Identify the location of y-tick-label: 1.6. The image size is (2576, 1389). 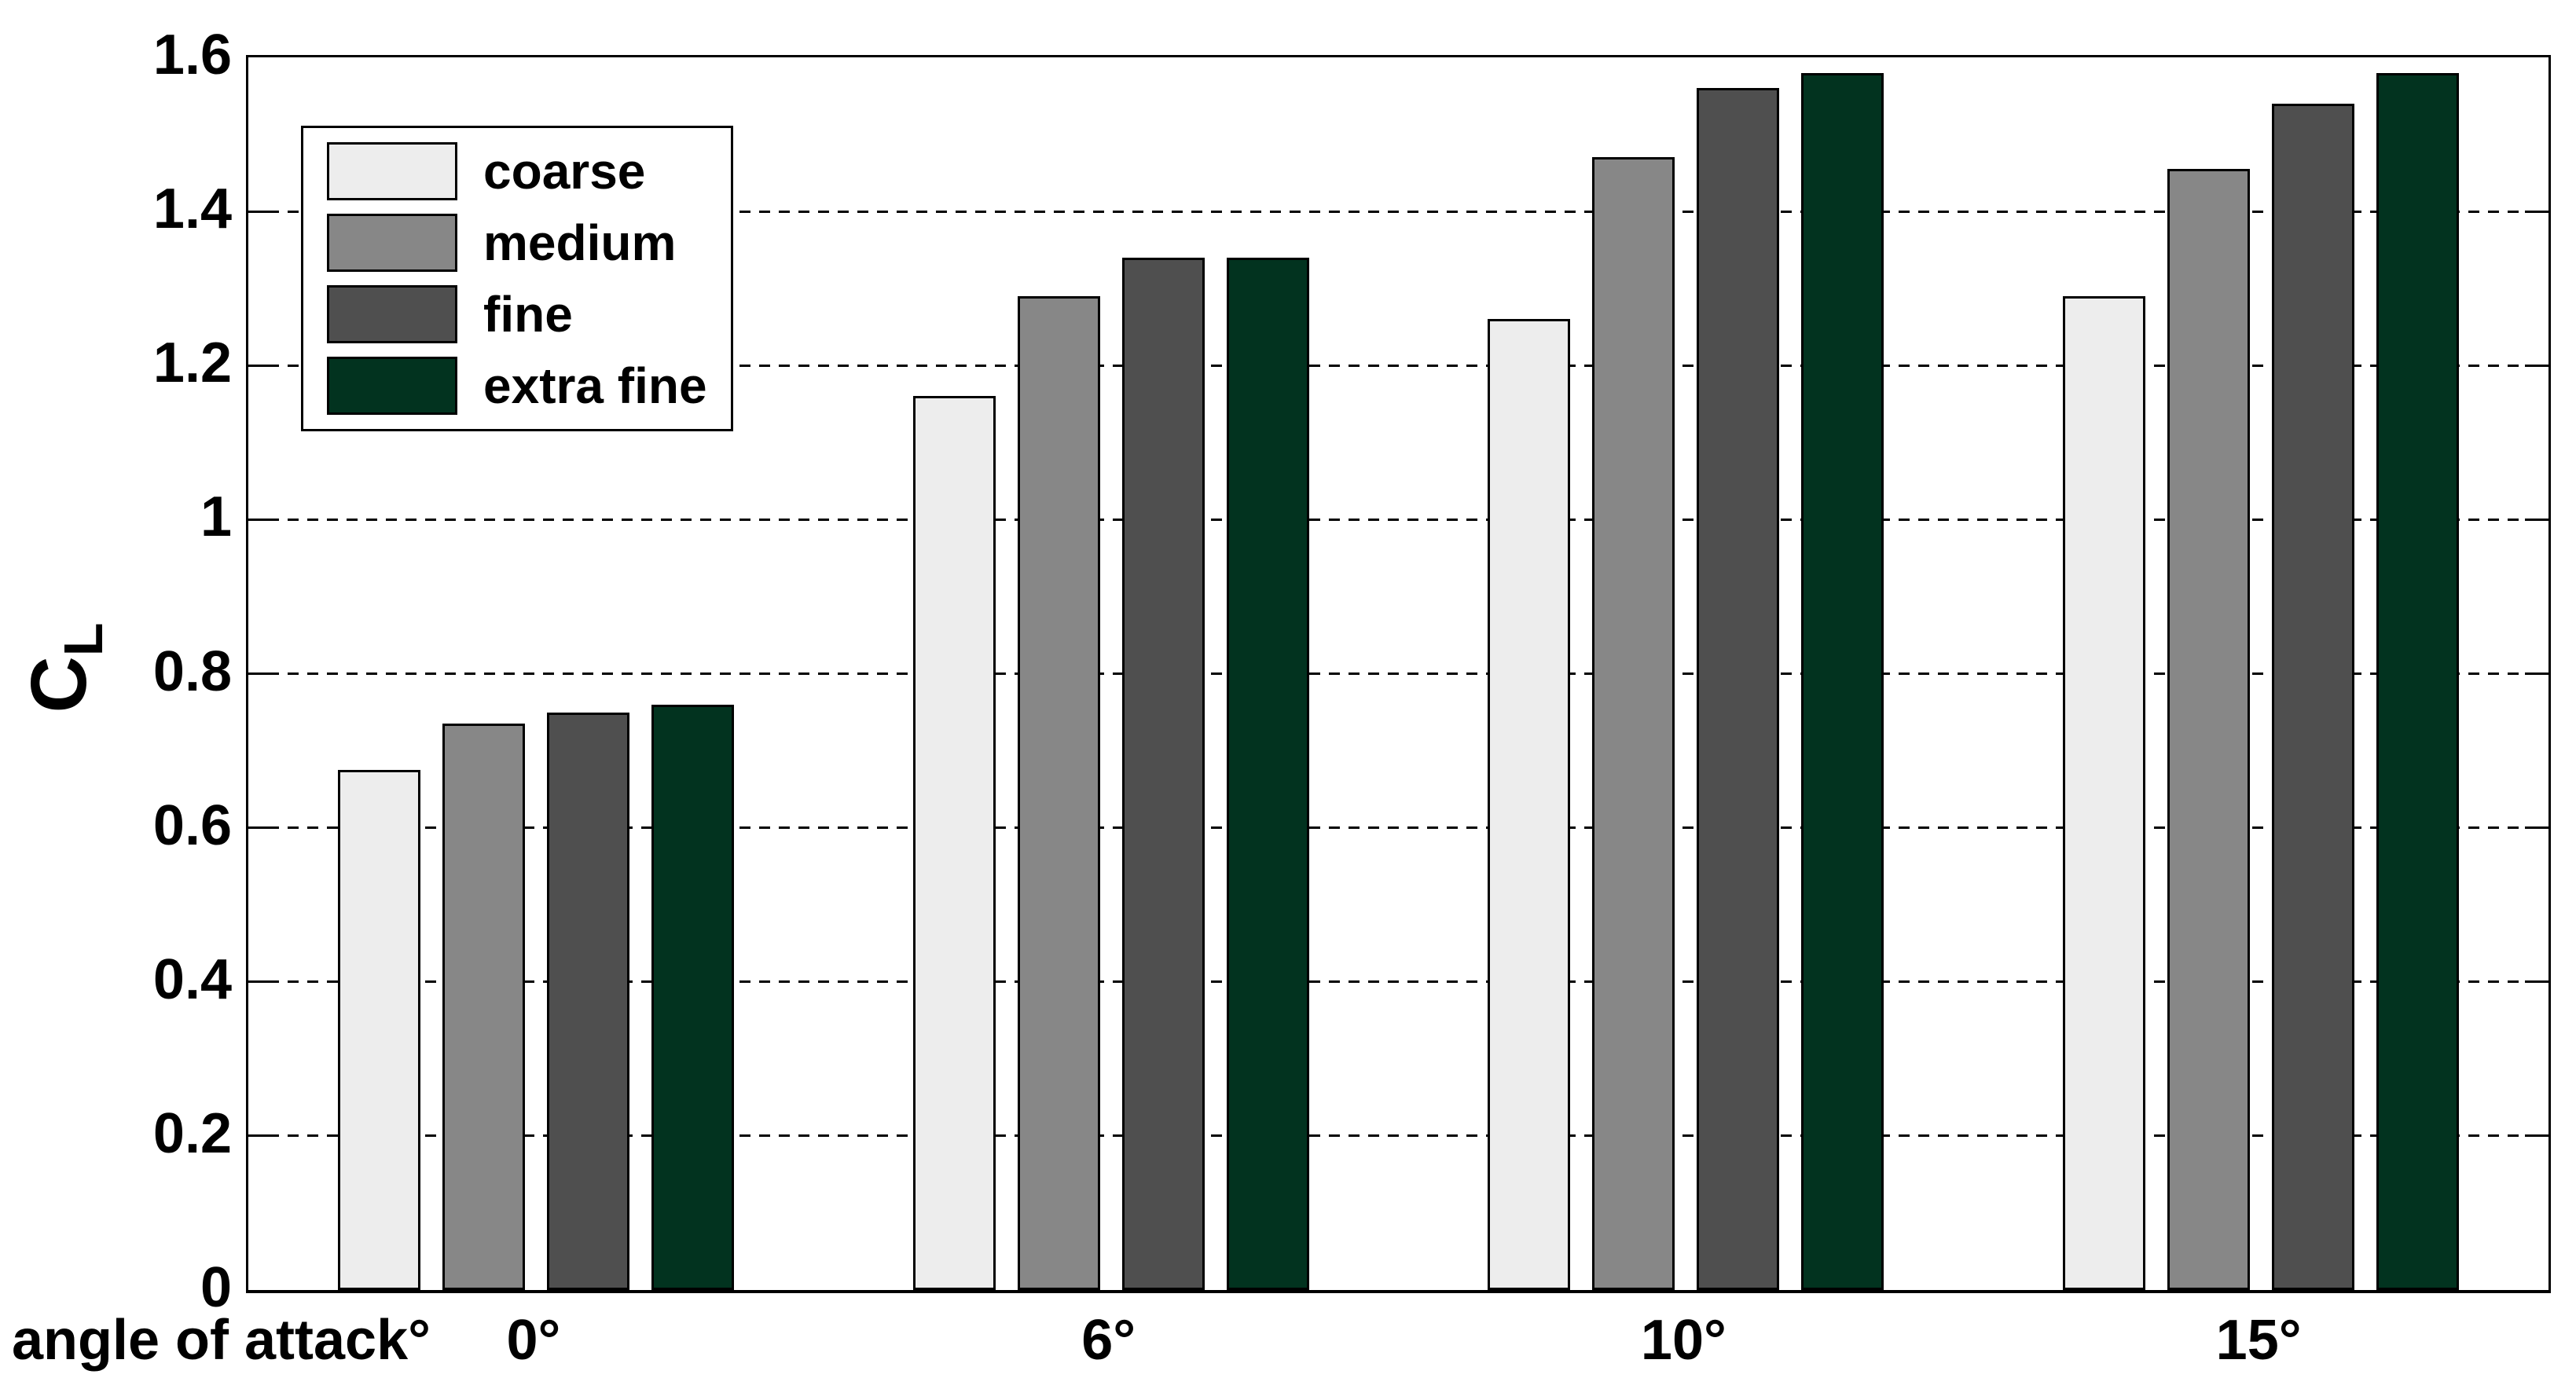
(192, 55).